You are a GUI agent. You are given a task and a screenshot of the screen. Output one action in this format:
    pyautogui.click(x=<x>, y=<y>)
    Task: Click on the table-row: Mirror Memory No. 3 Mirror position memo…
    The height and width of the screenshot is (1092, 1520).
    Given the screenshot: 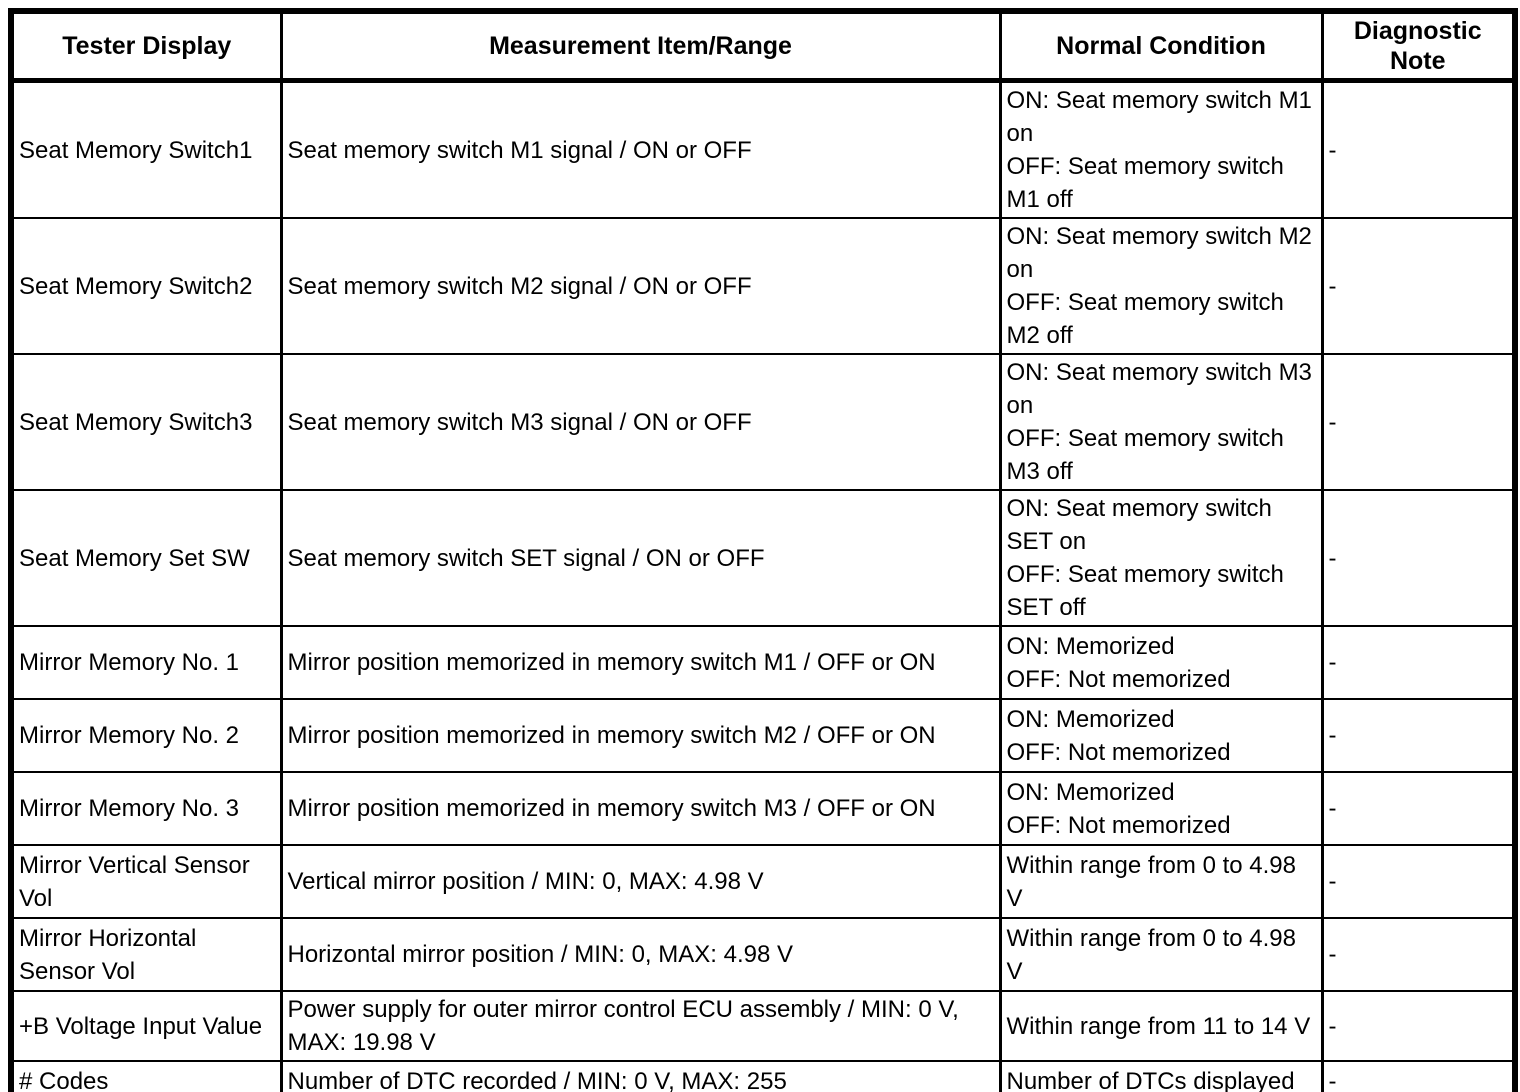 What is the action you would take?
    pyautogui.click(x=763, y=808)
    